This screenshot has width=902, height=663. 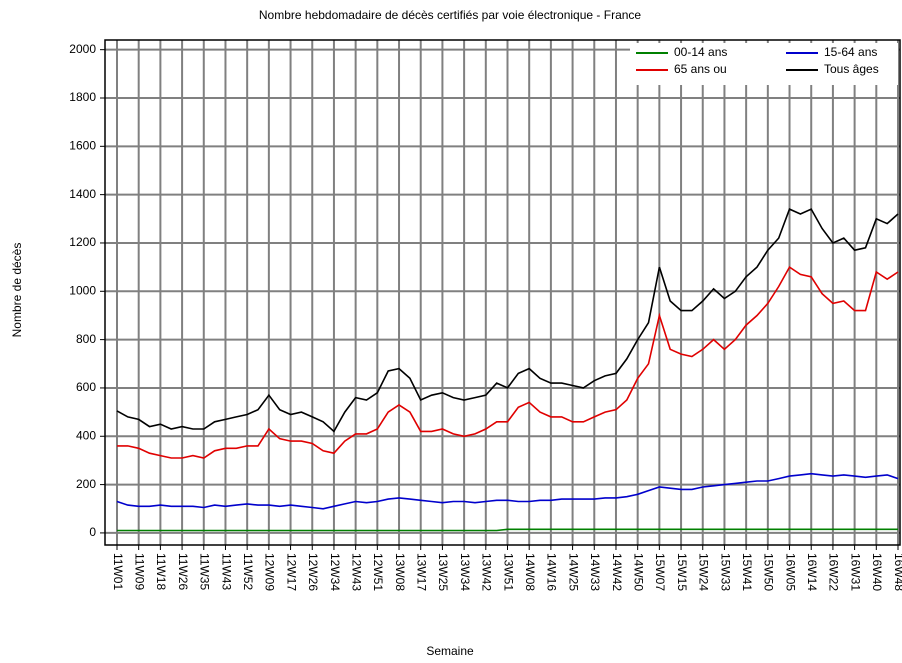 What do you see at coordinates (704, 572) in the screenshot?
I see `x-tick-label: 15W24` at bounding box center [704, 572].